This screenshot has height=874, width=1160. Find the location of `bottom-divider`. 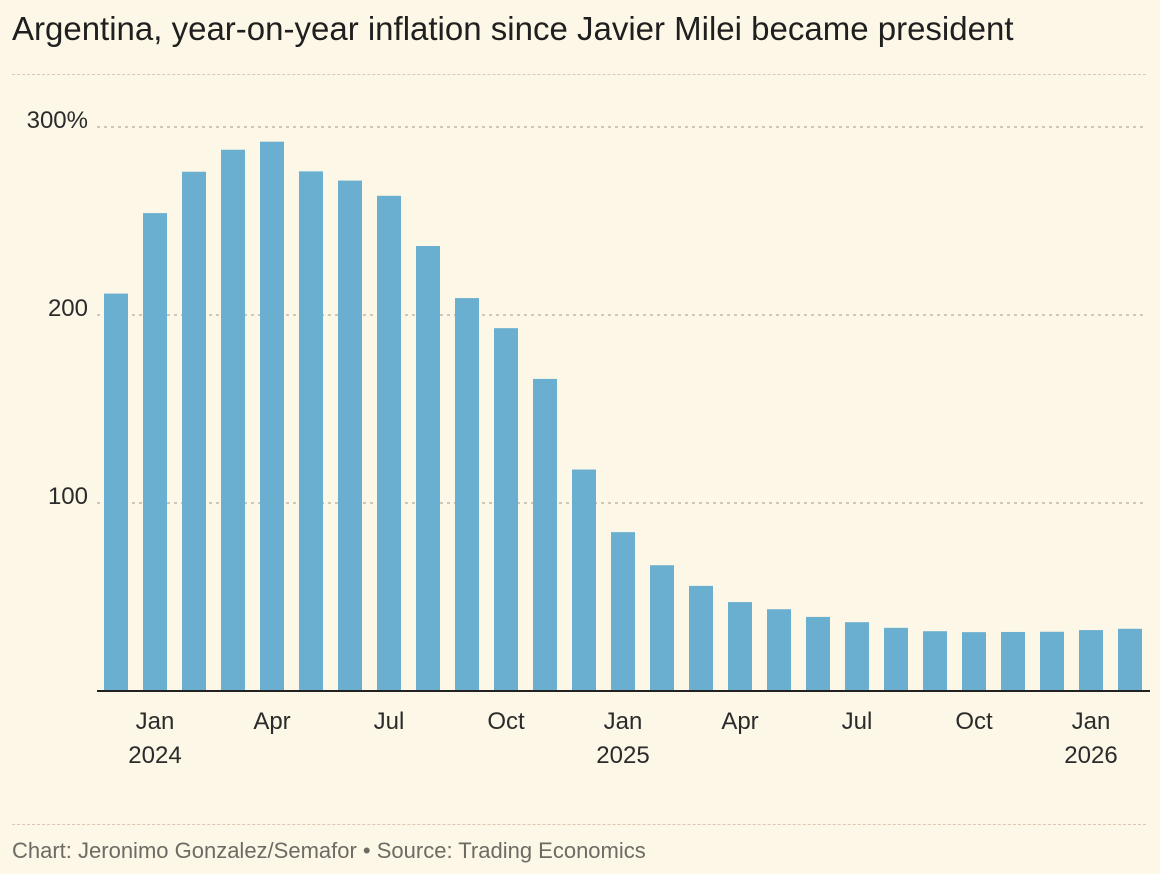

bottom-divider is located at coordinates (579, 824).